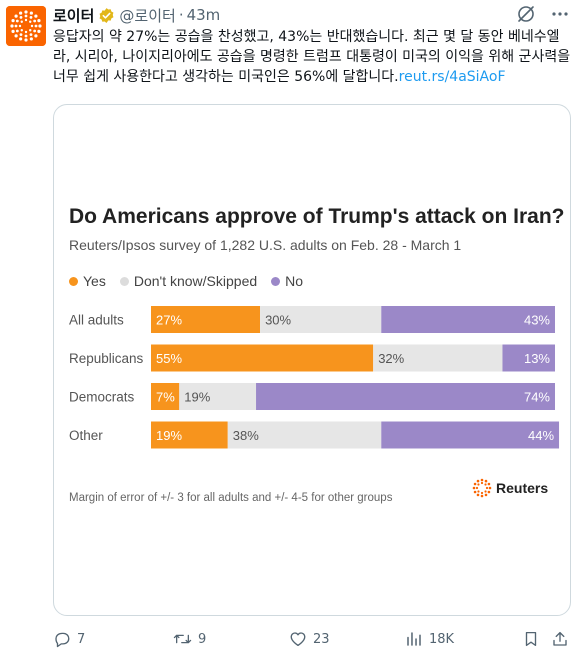  Describe the element at coordinates (102, 397) in the screenshot. I see `category-label: Democrats` at that location.